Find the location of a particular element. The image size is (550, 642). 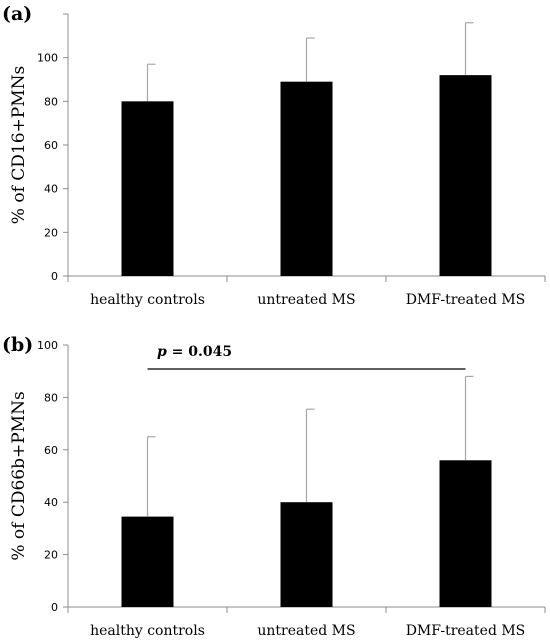

p-value-label: p = 0.045 is located at coordinates (194, 352).